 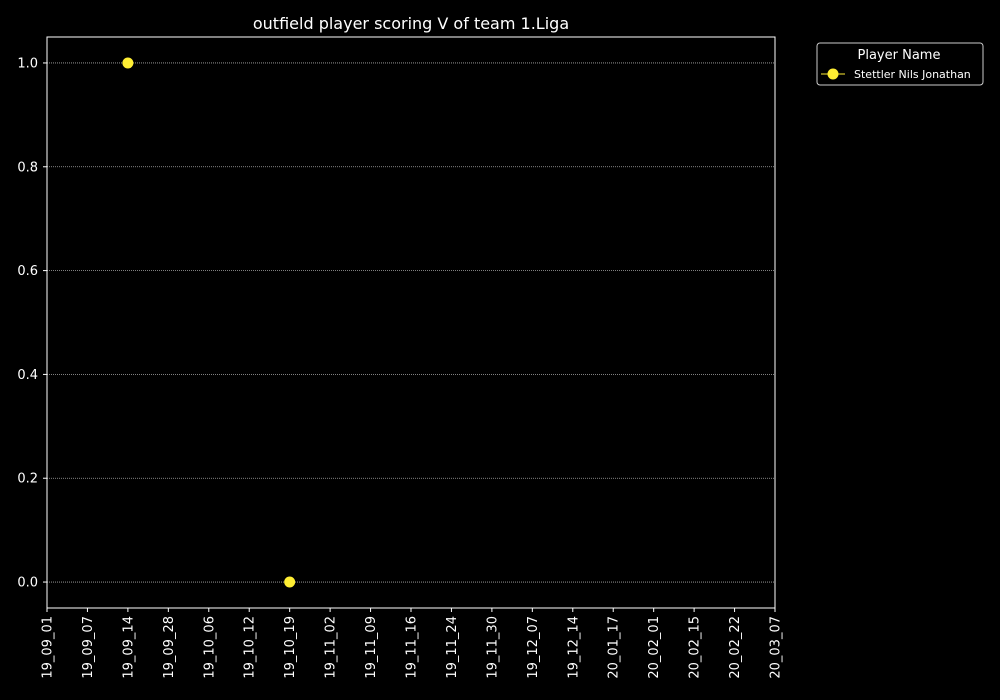 What do you see at coordinates (912, 74) in the screenshot?
I see `legend-series-label: Stettler Nils Jonathan` at bounding box center [912, 74].